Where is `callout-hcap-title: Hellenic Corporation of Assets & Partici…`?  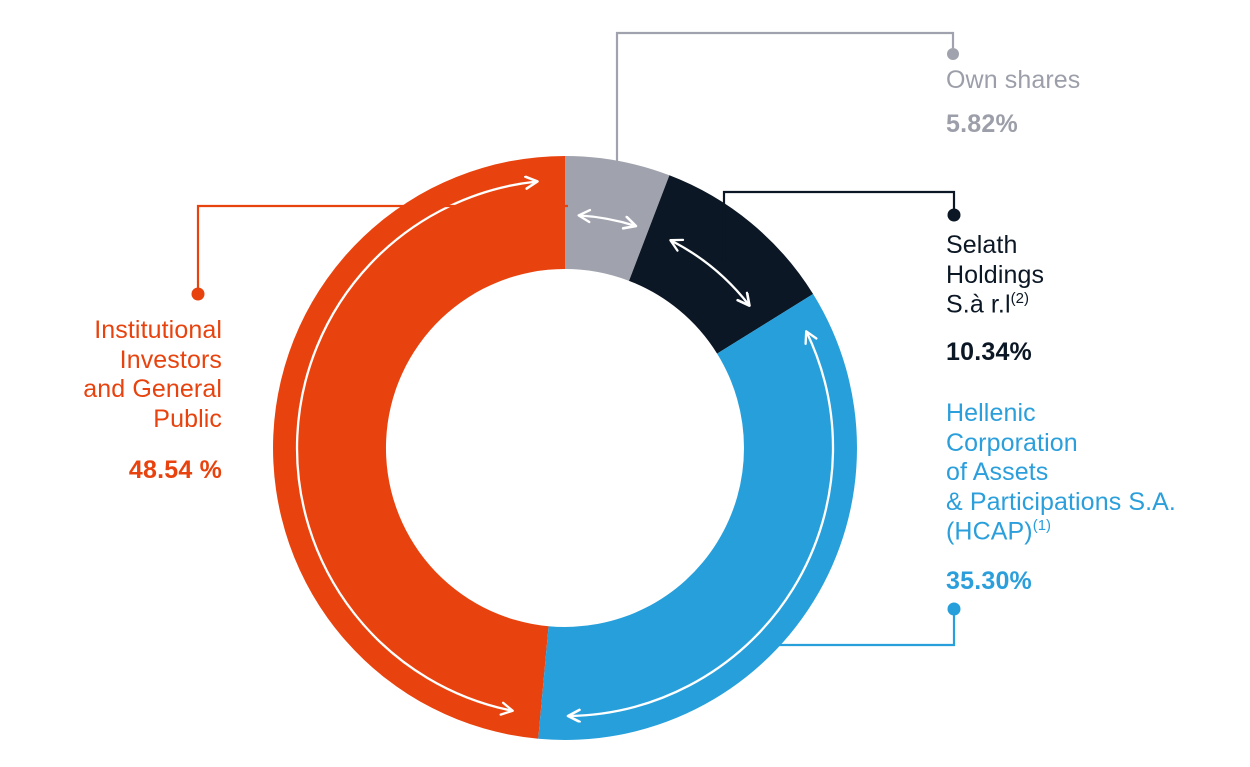
callout-hcap-title: Hellenic Corporation of Assets & Partici… is located at coordinates (1061, 473).